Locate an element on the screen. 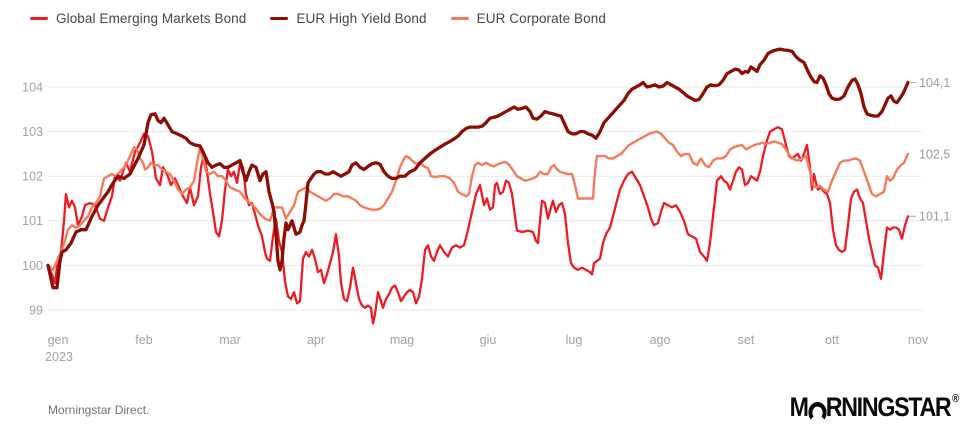 This screenshot has height=437, width=973. x-axis-tick-label: nov is located at coordinates (918, 340).